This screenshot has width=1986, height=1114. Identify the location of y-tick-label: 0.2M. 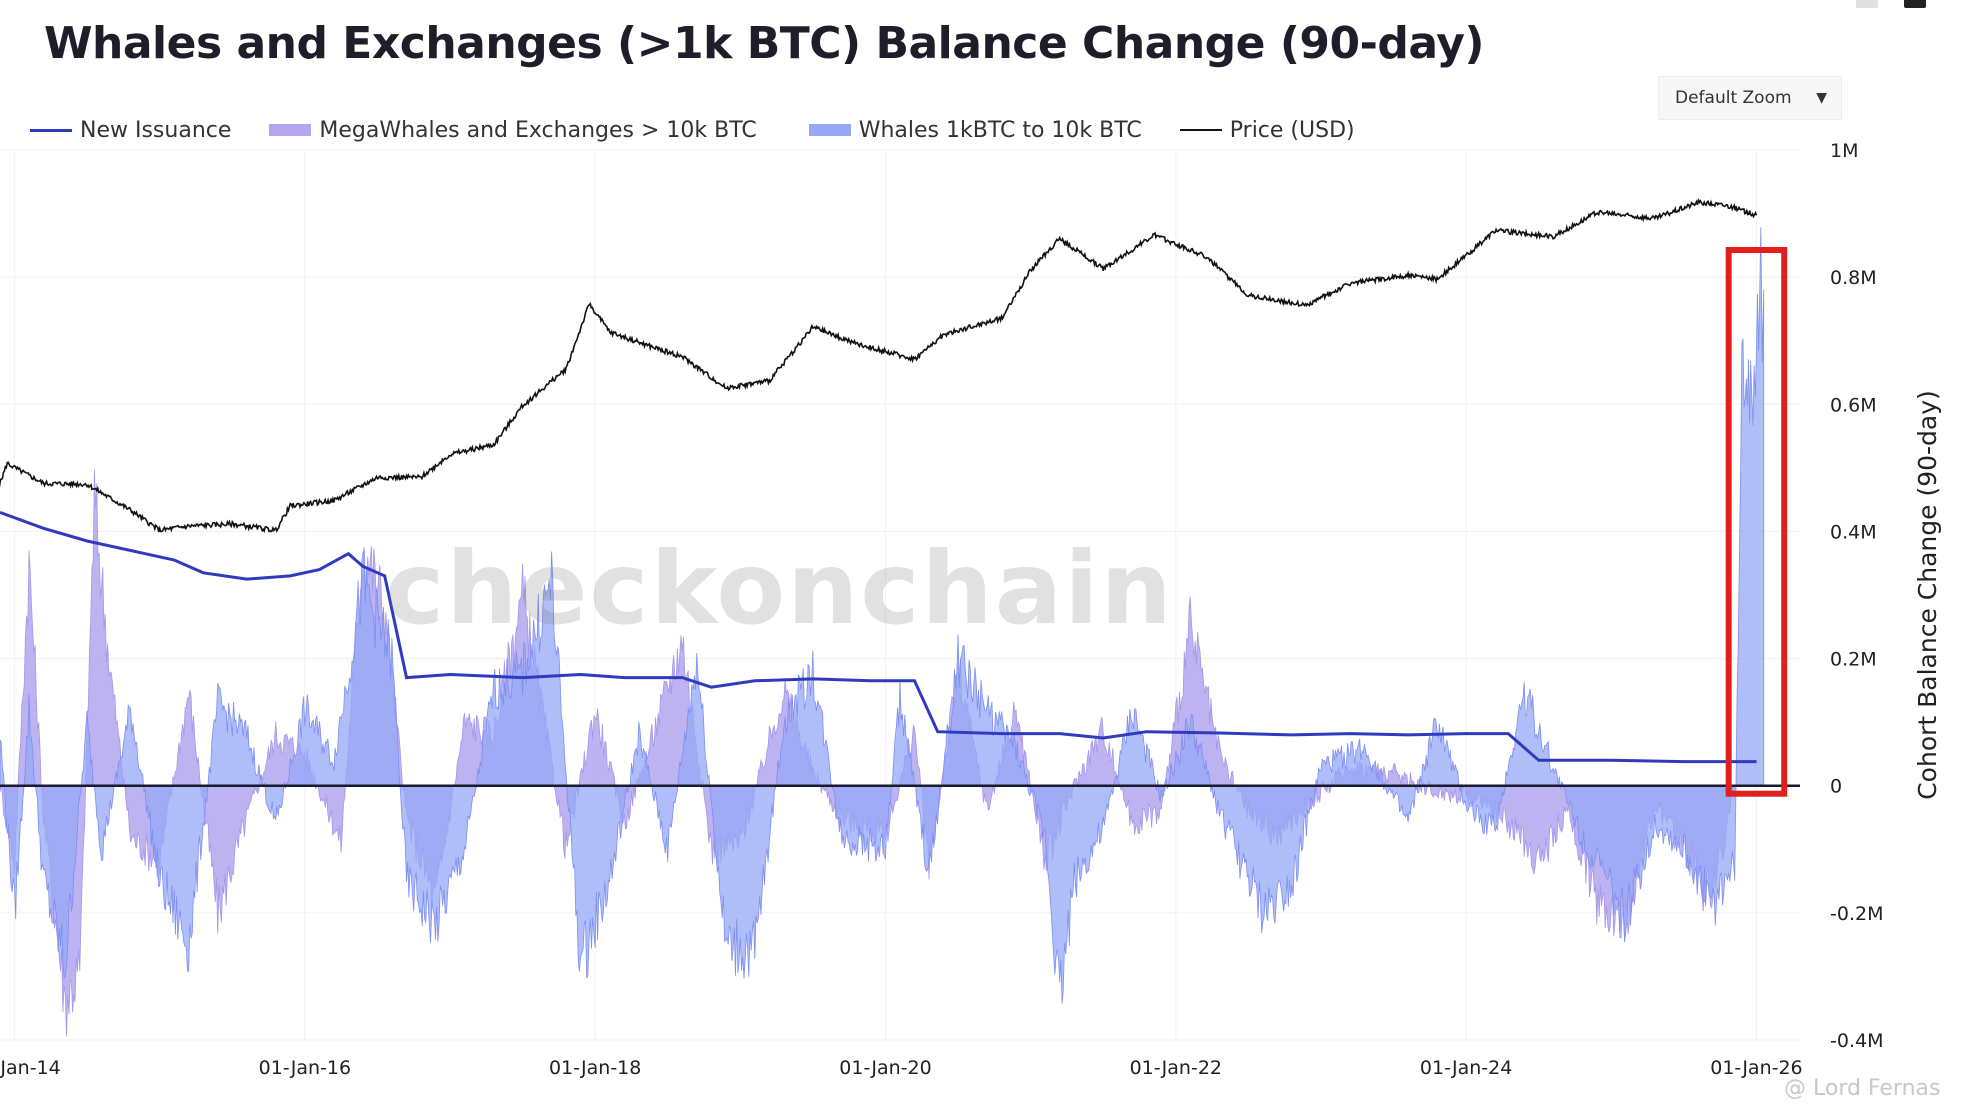
(1853, 660).